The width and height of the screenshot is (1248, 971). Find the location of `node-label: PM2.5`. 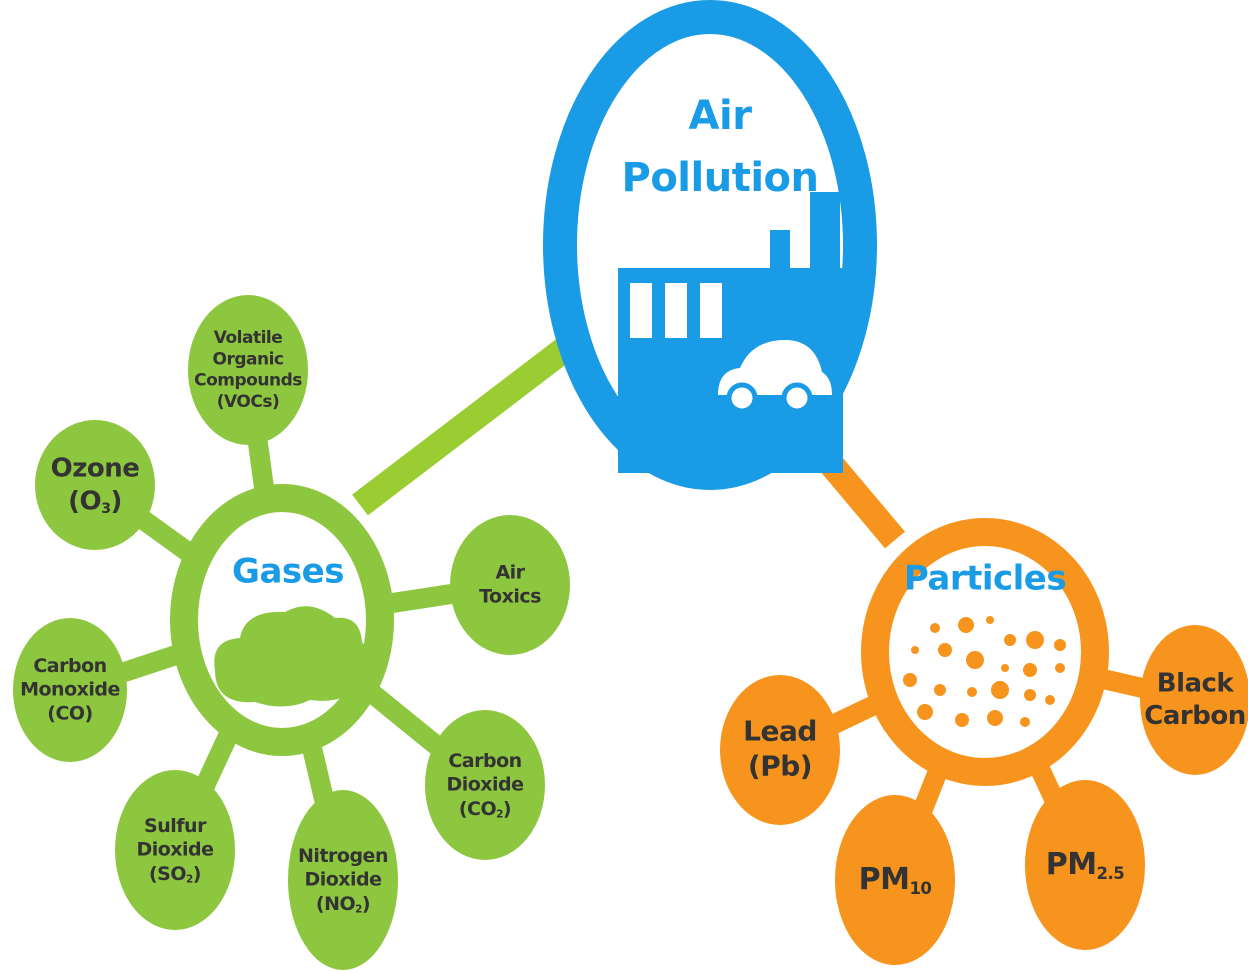

node-label: PM2.5 is located at coordinates (1085, 865).